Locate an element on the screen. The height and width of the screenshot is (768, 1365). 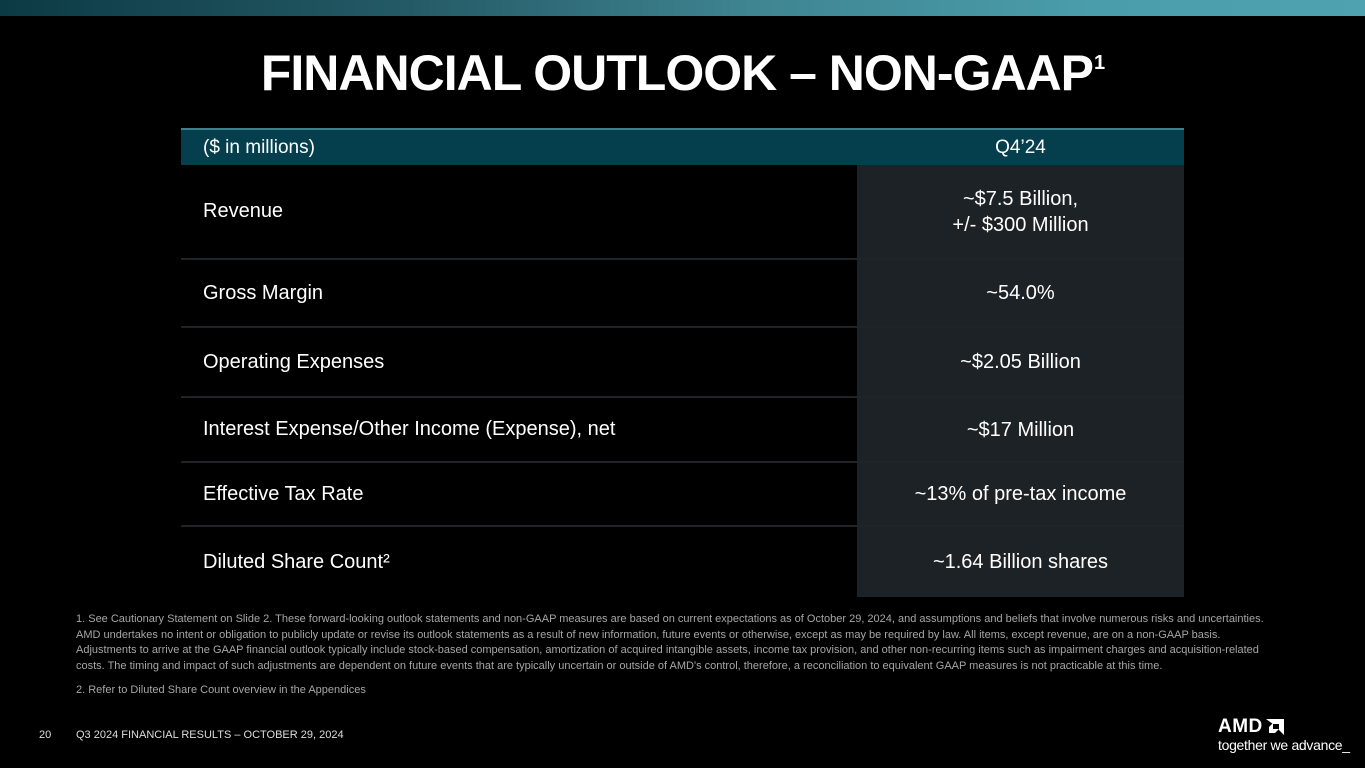
row-value: ~$17 Million is located at coordinates (1020, 429).